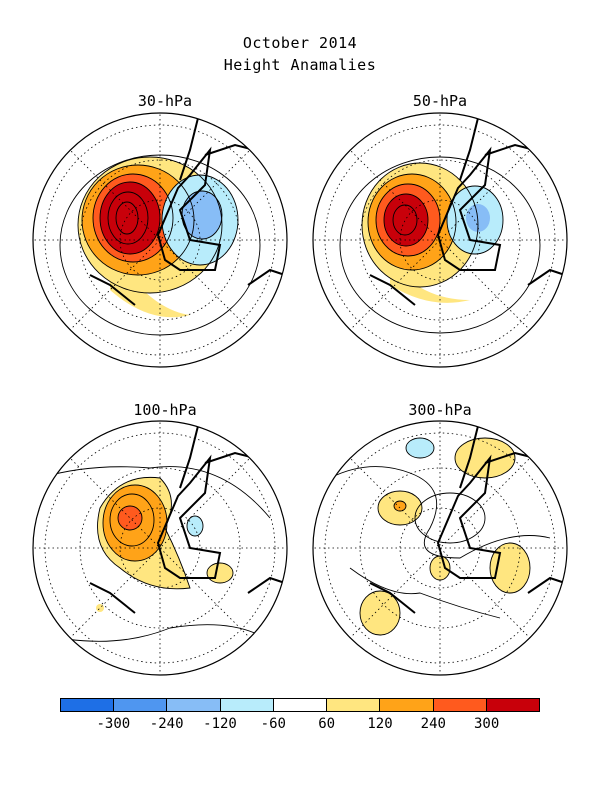  Describe the element at coordinates (440, 548) in the screenshot. I see `map-300hpa` at that location.